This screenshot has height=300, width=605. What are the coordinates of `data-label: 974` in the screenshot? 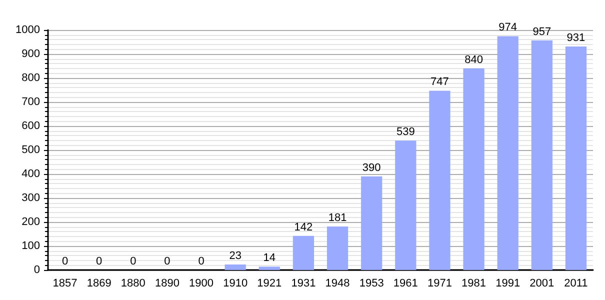 It's located at (508, 28).